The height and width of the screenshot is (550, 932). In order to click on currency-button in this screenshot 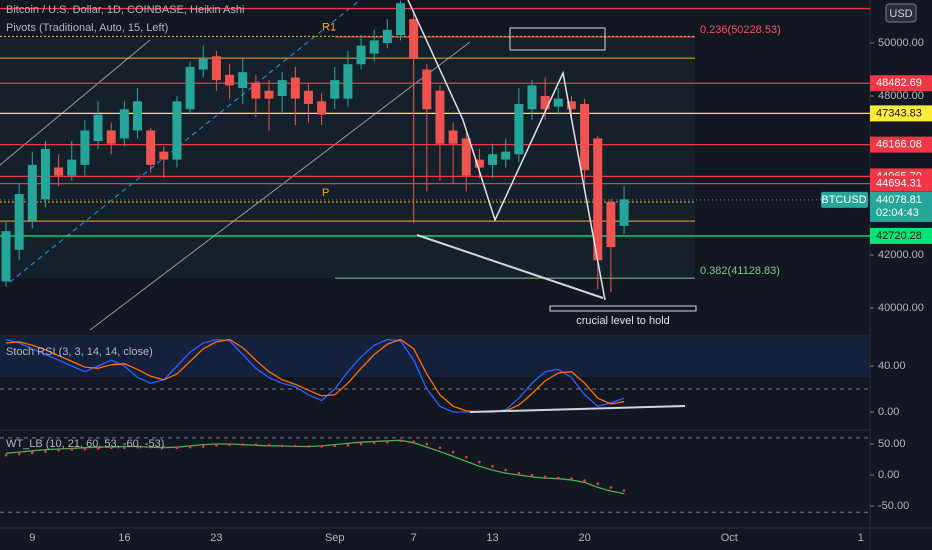, I will do `click(901, 13)`.